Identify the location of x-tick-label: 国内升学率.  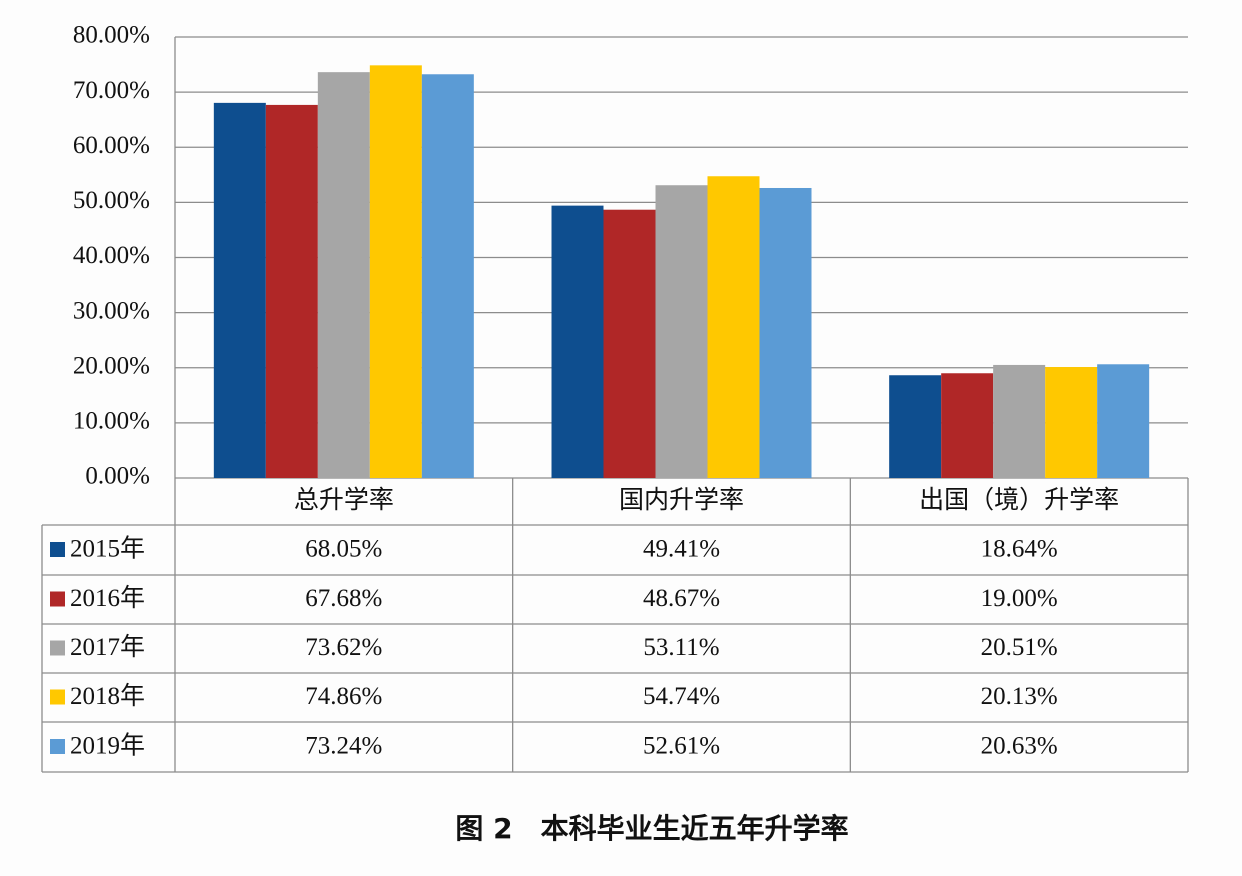
(681, 500).